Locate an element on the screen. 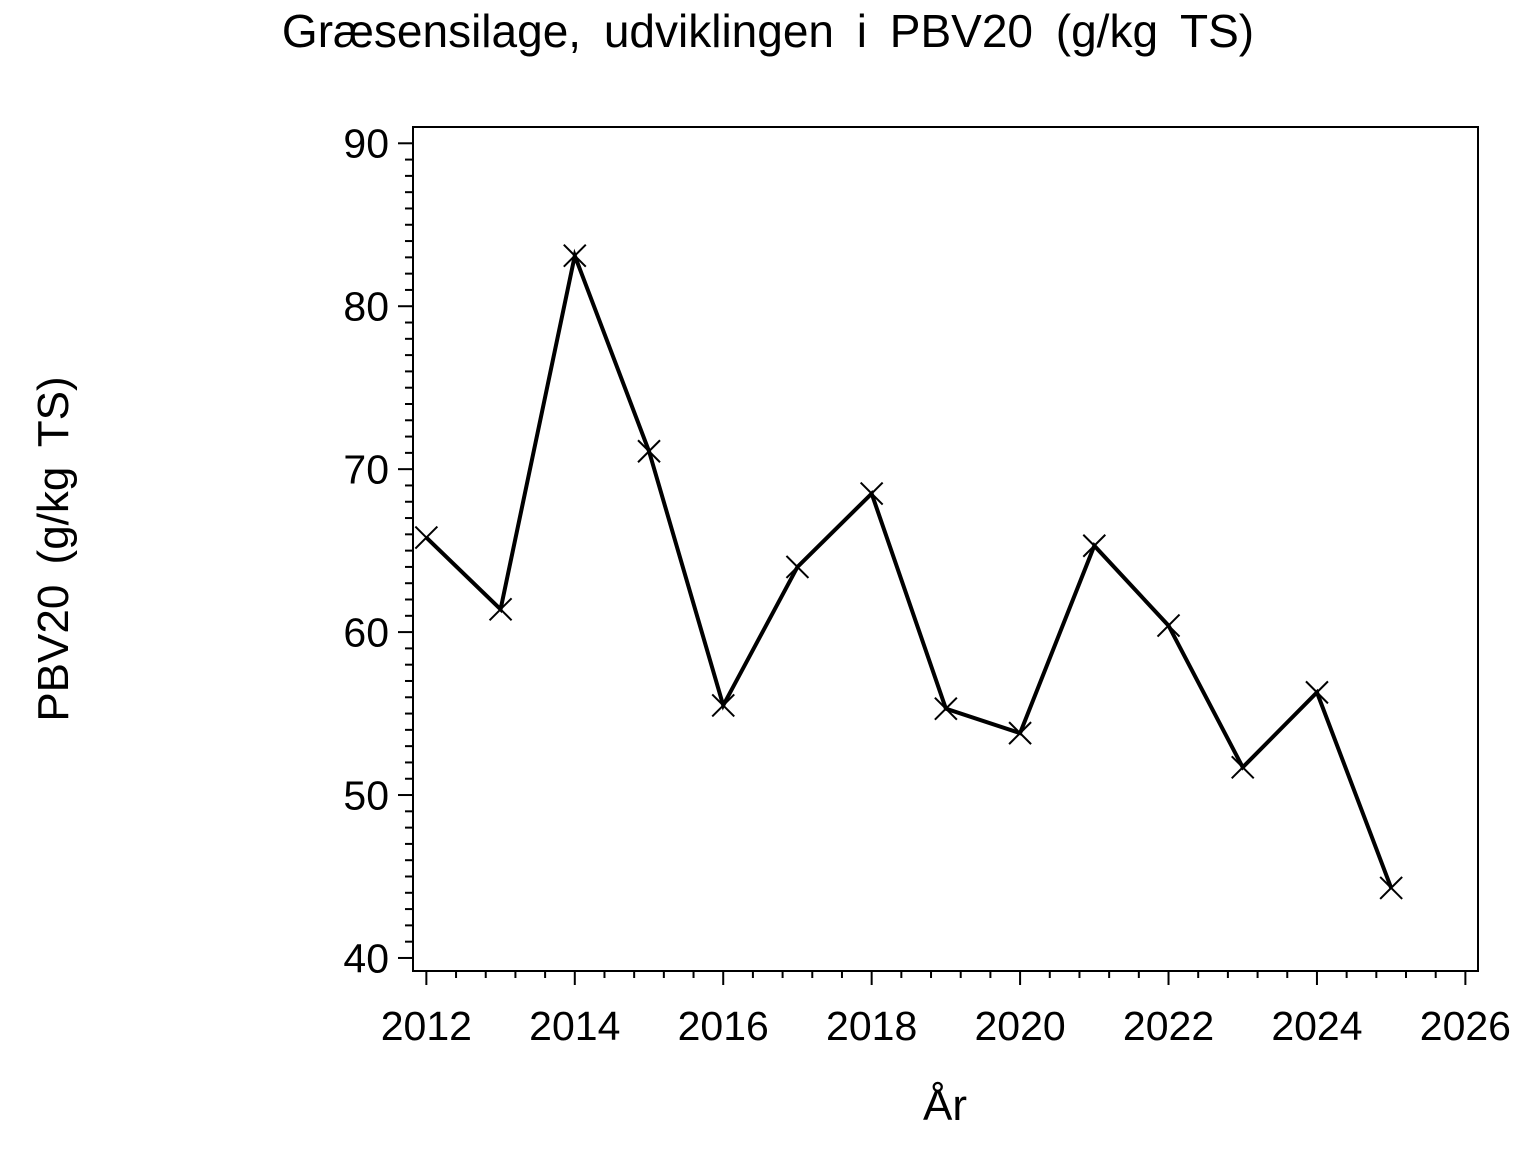 Image resolution: width=1536 pixels, height=1152 pixels. y-tick-label: 80 is located at coordinates (366, 307).